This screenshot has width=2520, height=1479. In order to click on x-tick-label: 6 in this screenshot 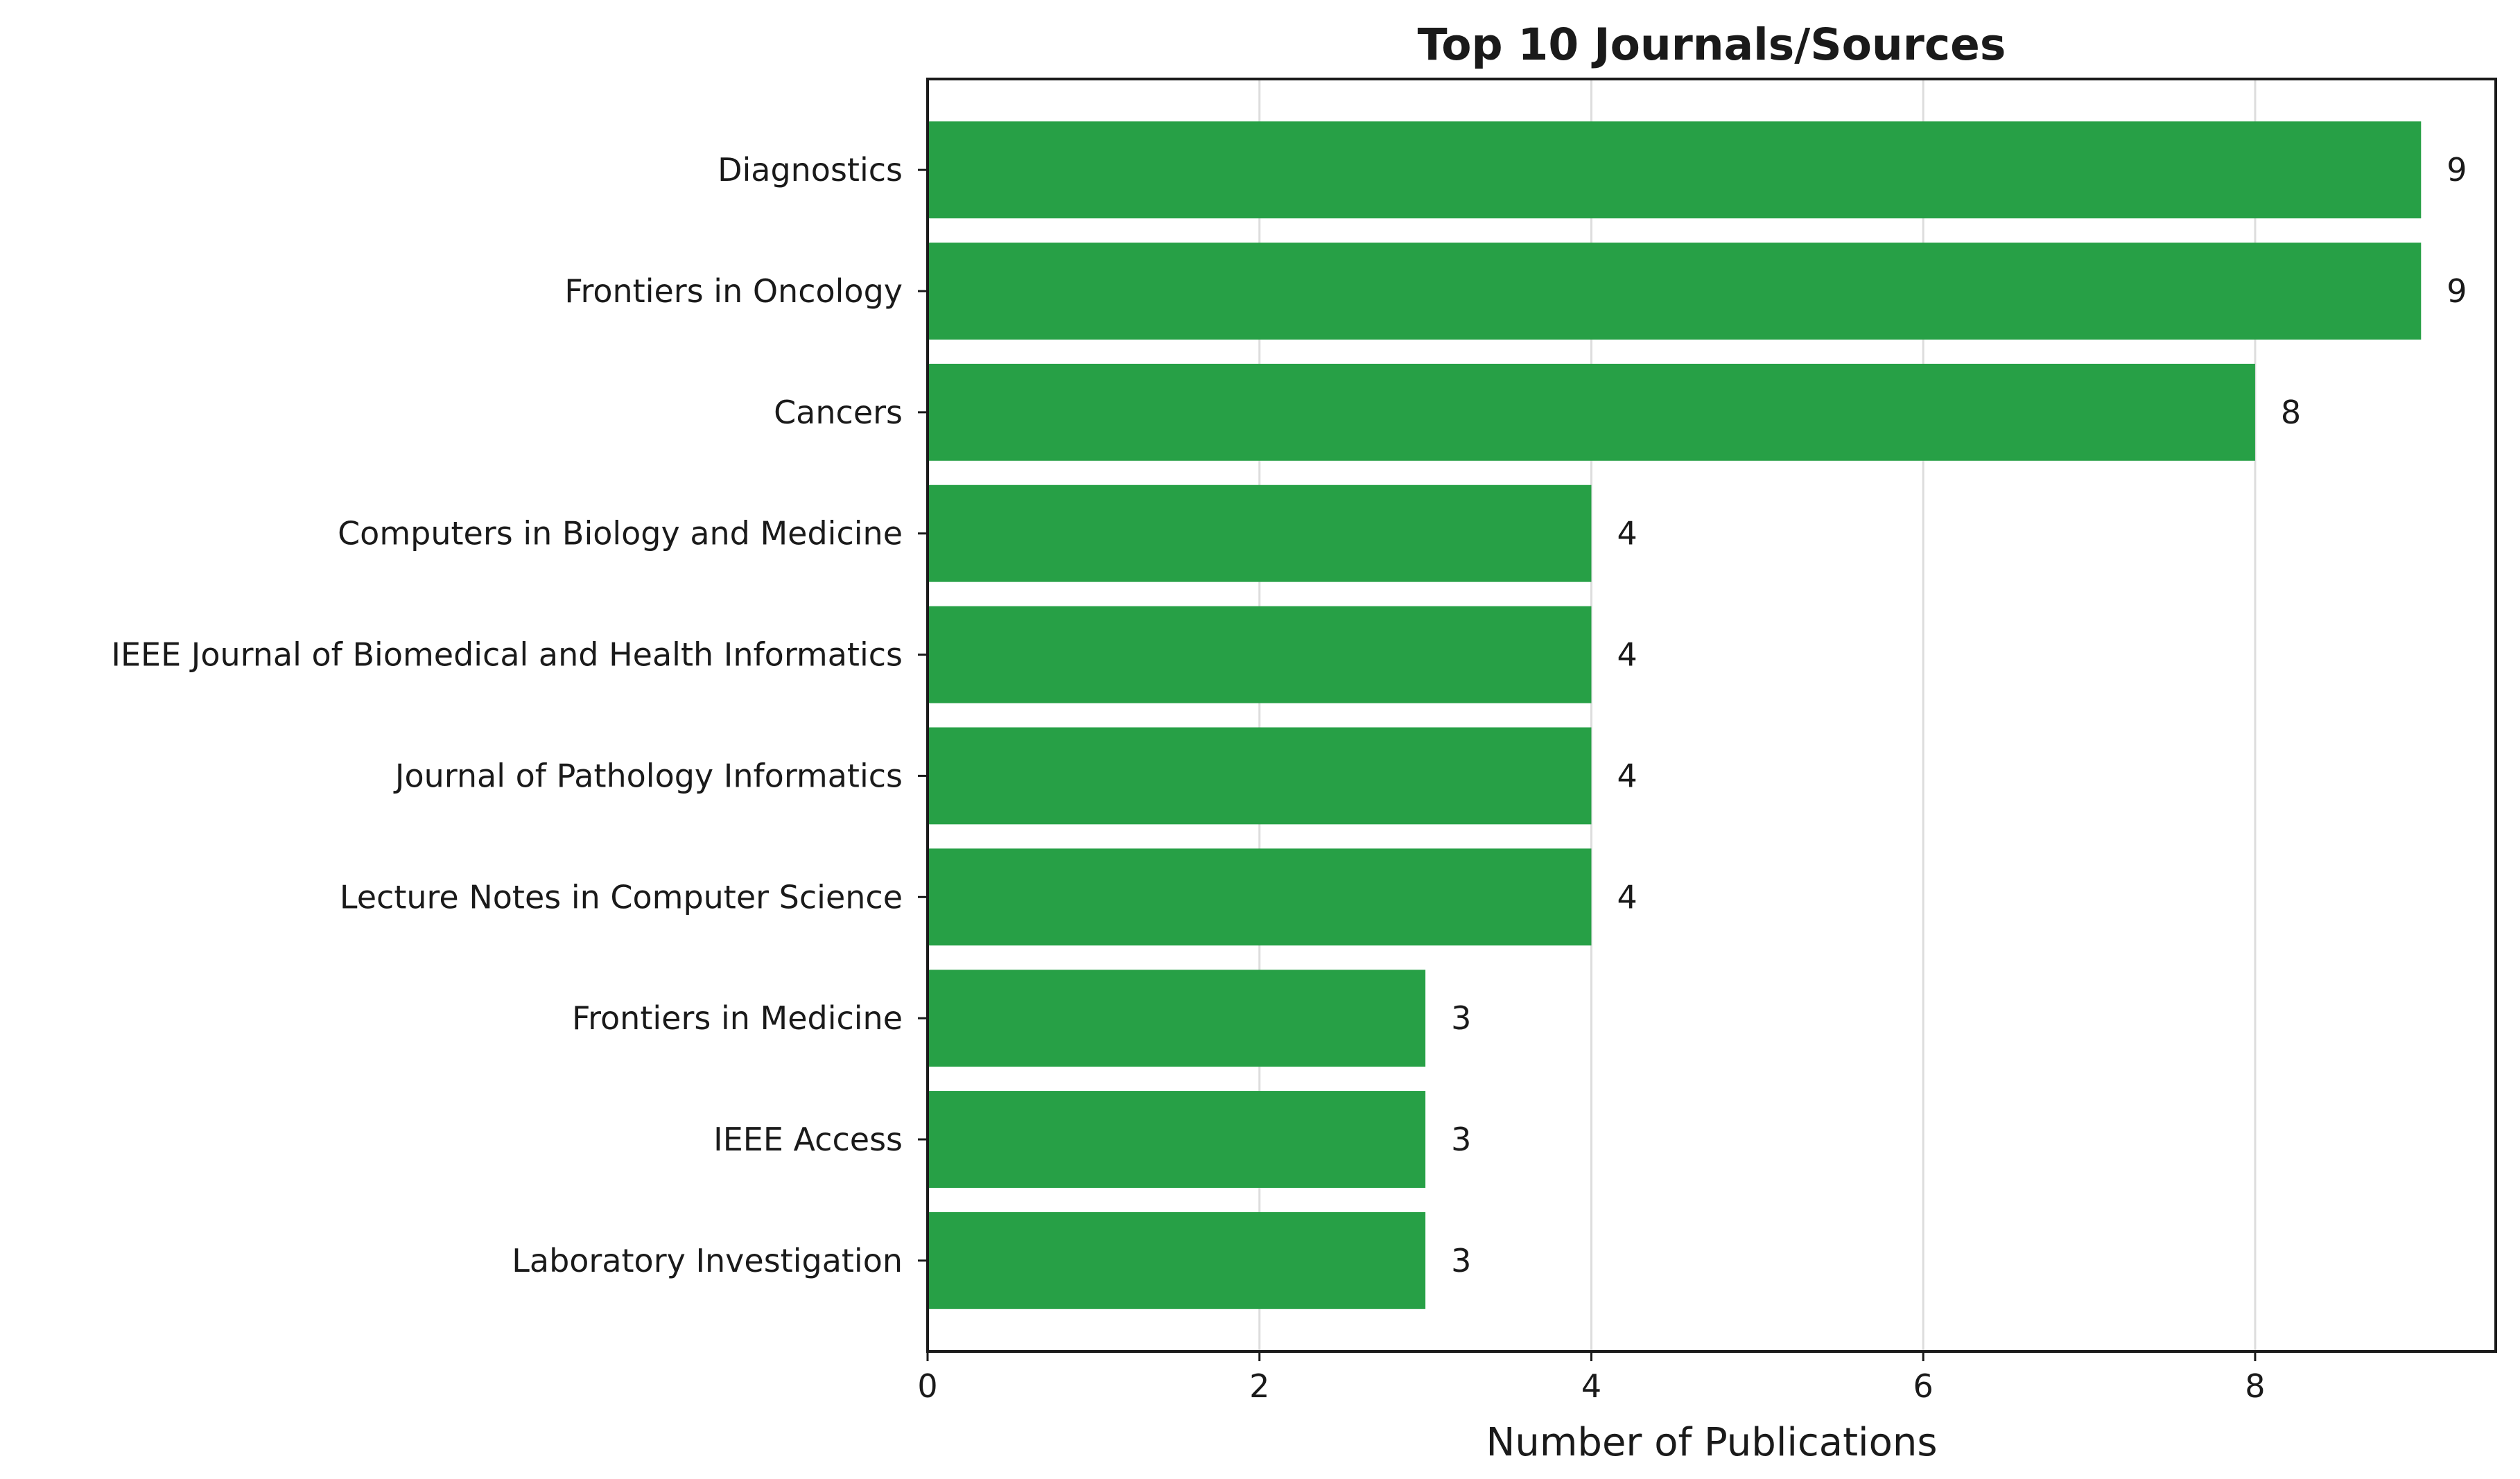, I will do `click(1923, 1386)`.